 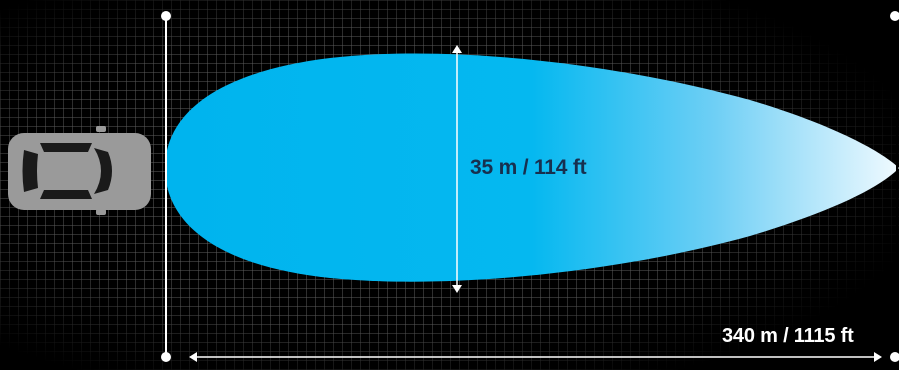 What do you see at coordinates (166, 16) in the screenshot?
I see `origin-top-dot` at bounding box center [166, 16].